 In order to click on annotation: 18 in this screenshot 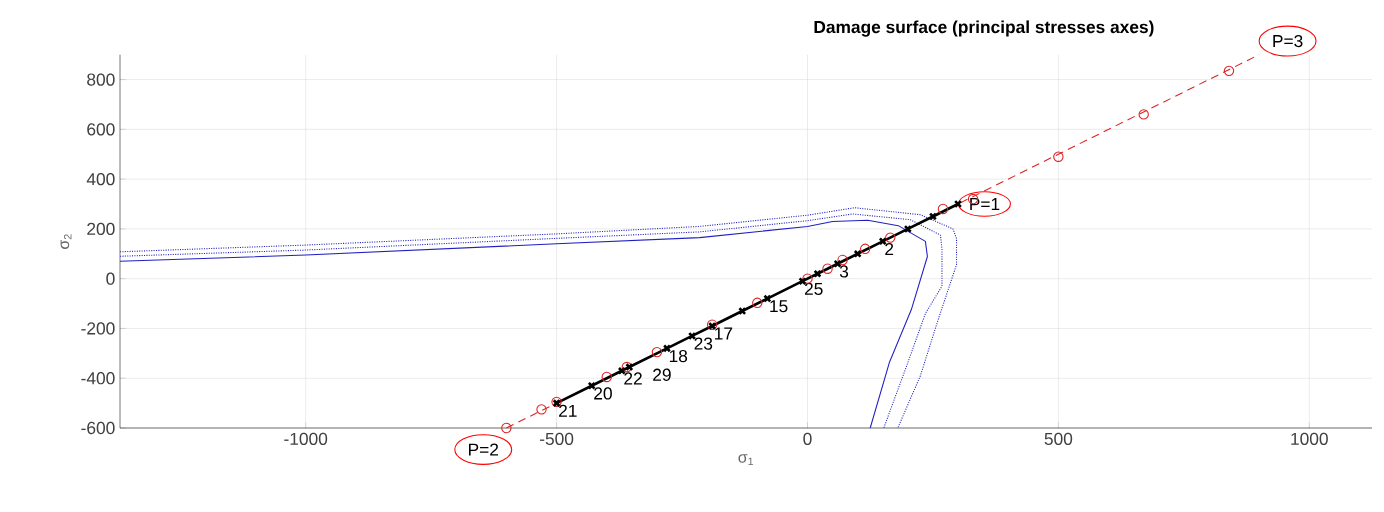, I will do `click(678, 356)`.